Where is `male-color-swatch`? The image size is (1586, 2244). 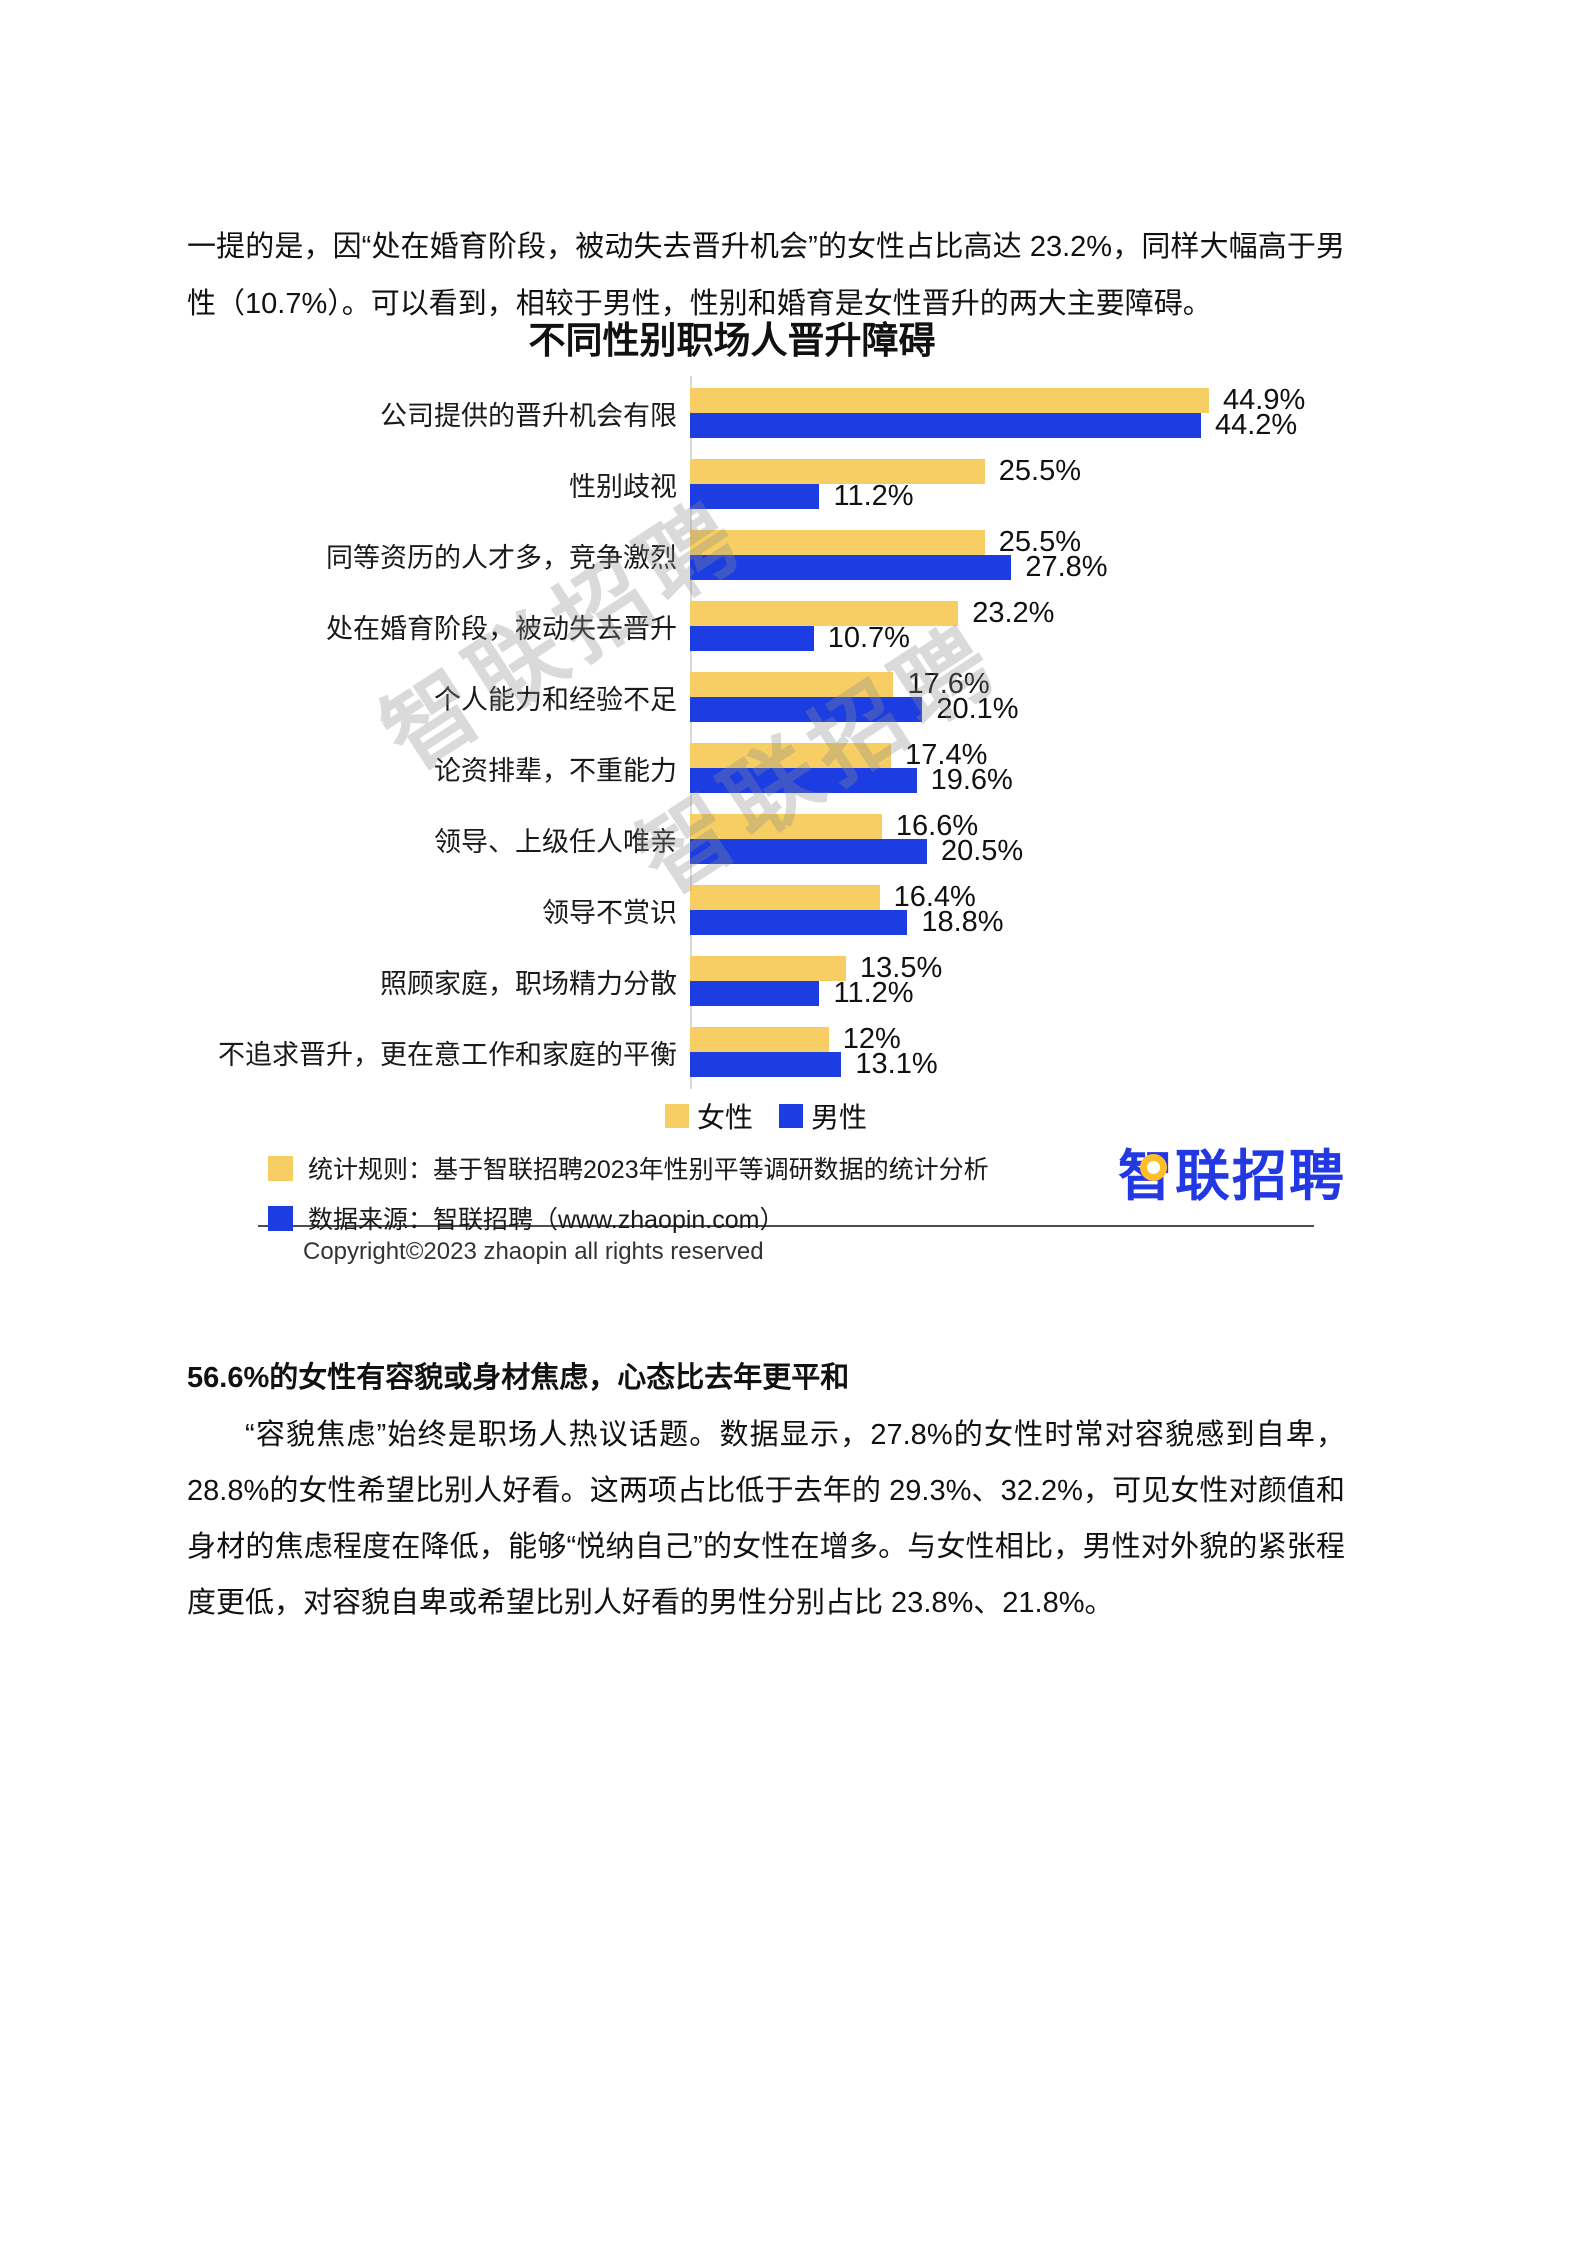 male-color-swatch is located at coordinates (791, 1116).